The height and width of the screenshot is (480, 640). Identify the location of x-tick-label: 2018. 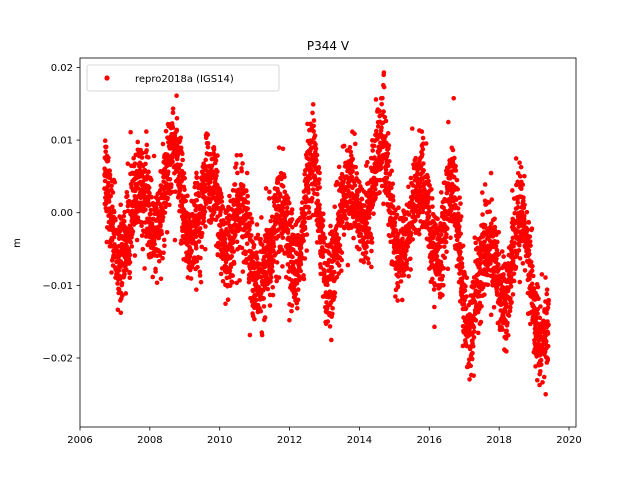
(498, 440).